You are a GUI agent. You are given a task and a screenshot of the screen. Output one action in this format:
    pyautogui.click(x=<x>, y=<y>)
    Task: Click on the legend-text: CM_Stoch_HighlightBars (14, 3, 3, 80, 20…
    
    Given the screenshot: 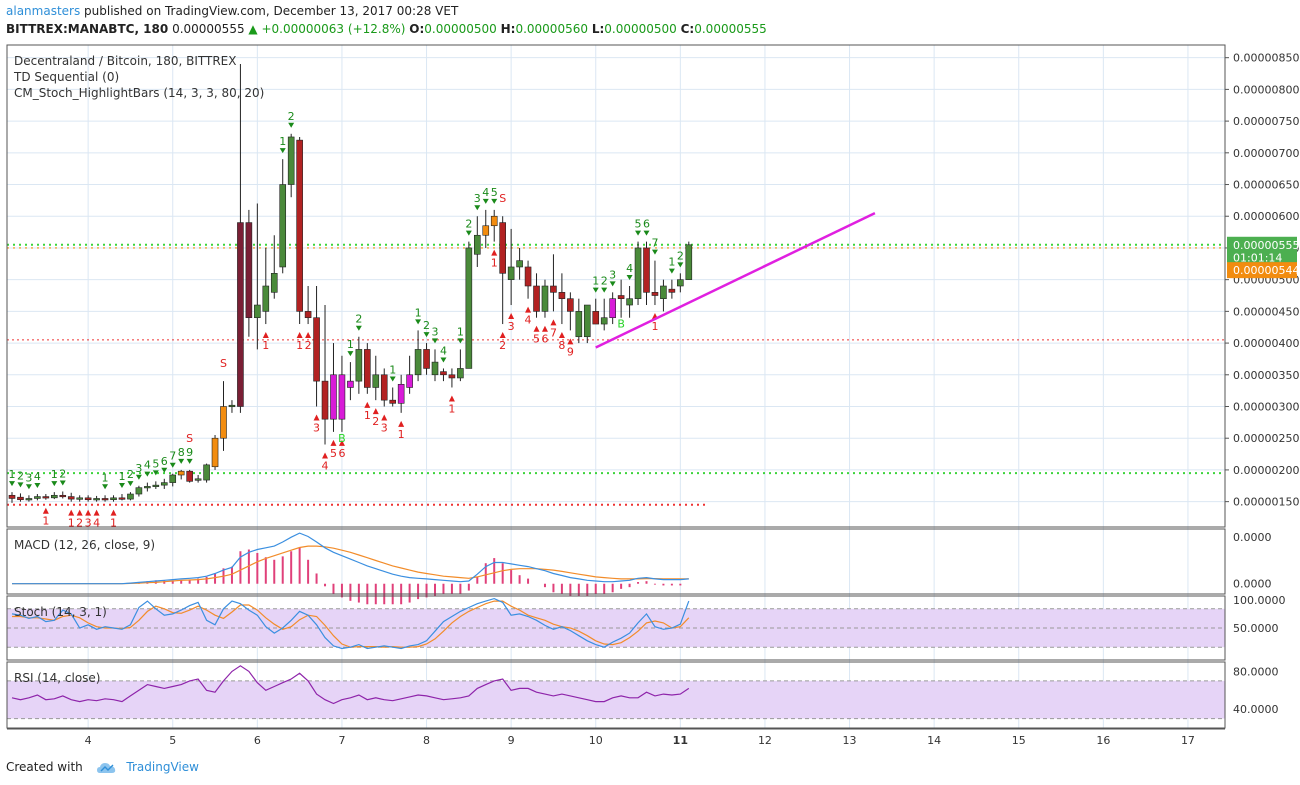 What is the action you would take?
    pyautogui.click(x=139, y=93)
    